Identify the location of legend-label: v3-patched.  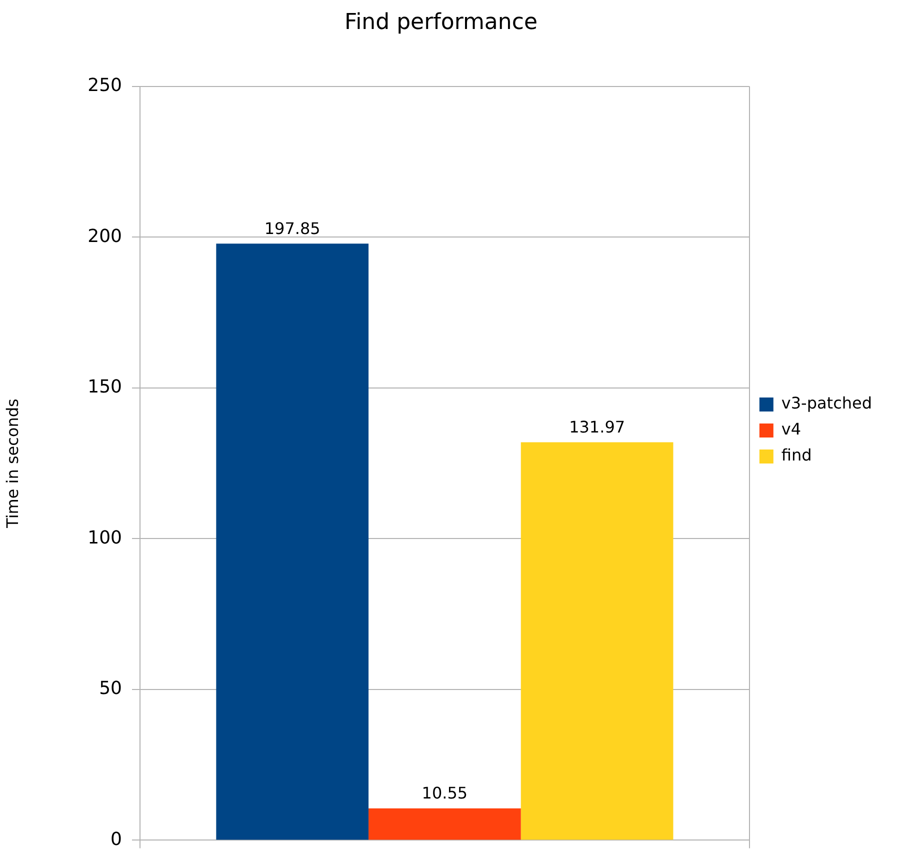
(826, 403).